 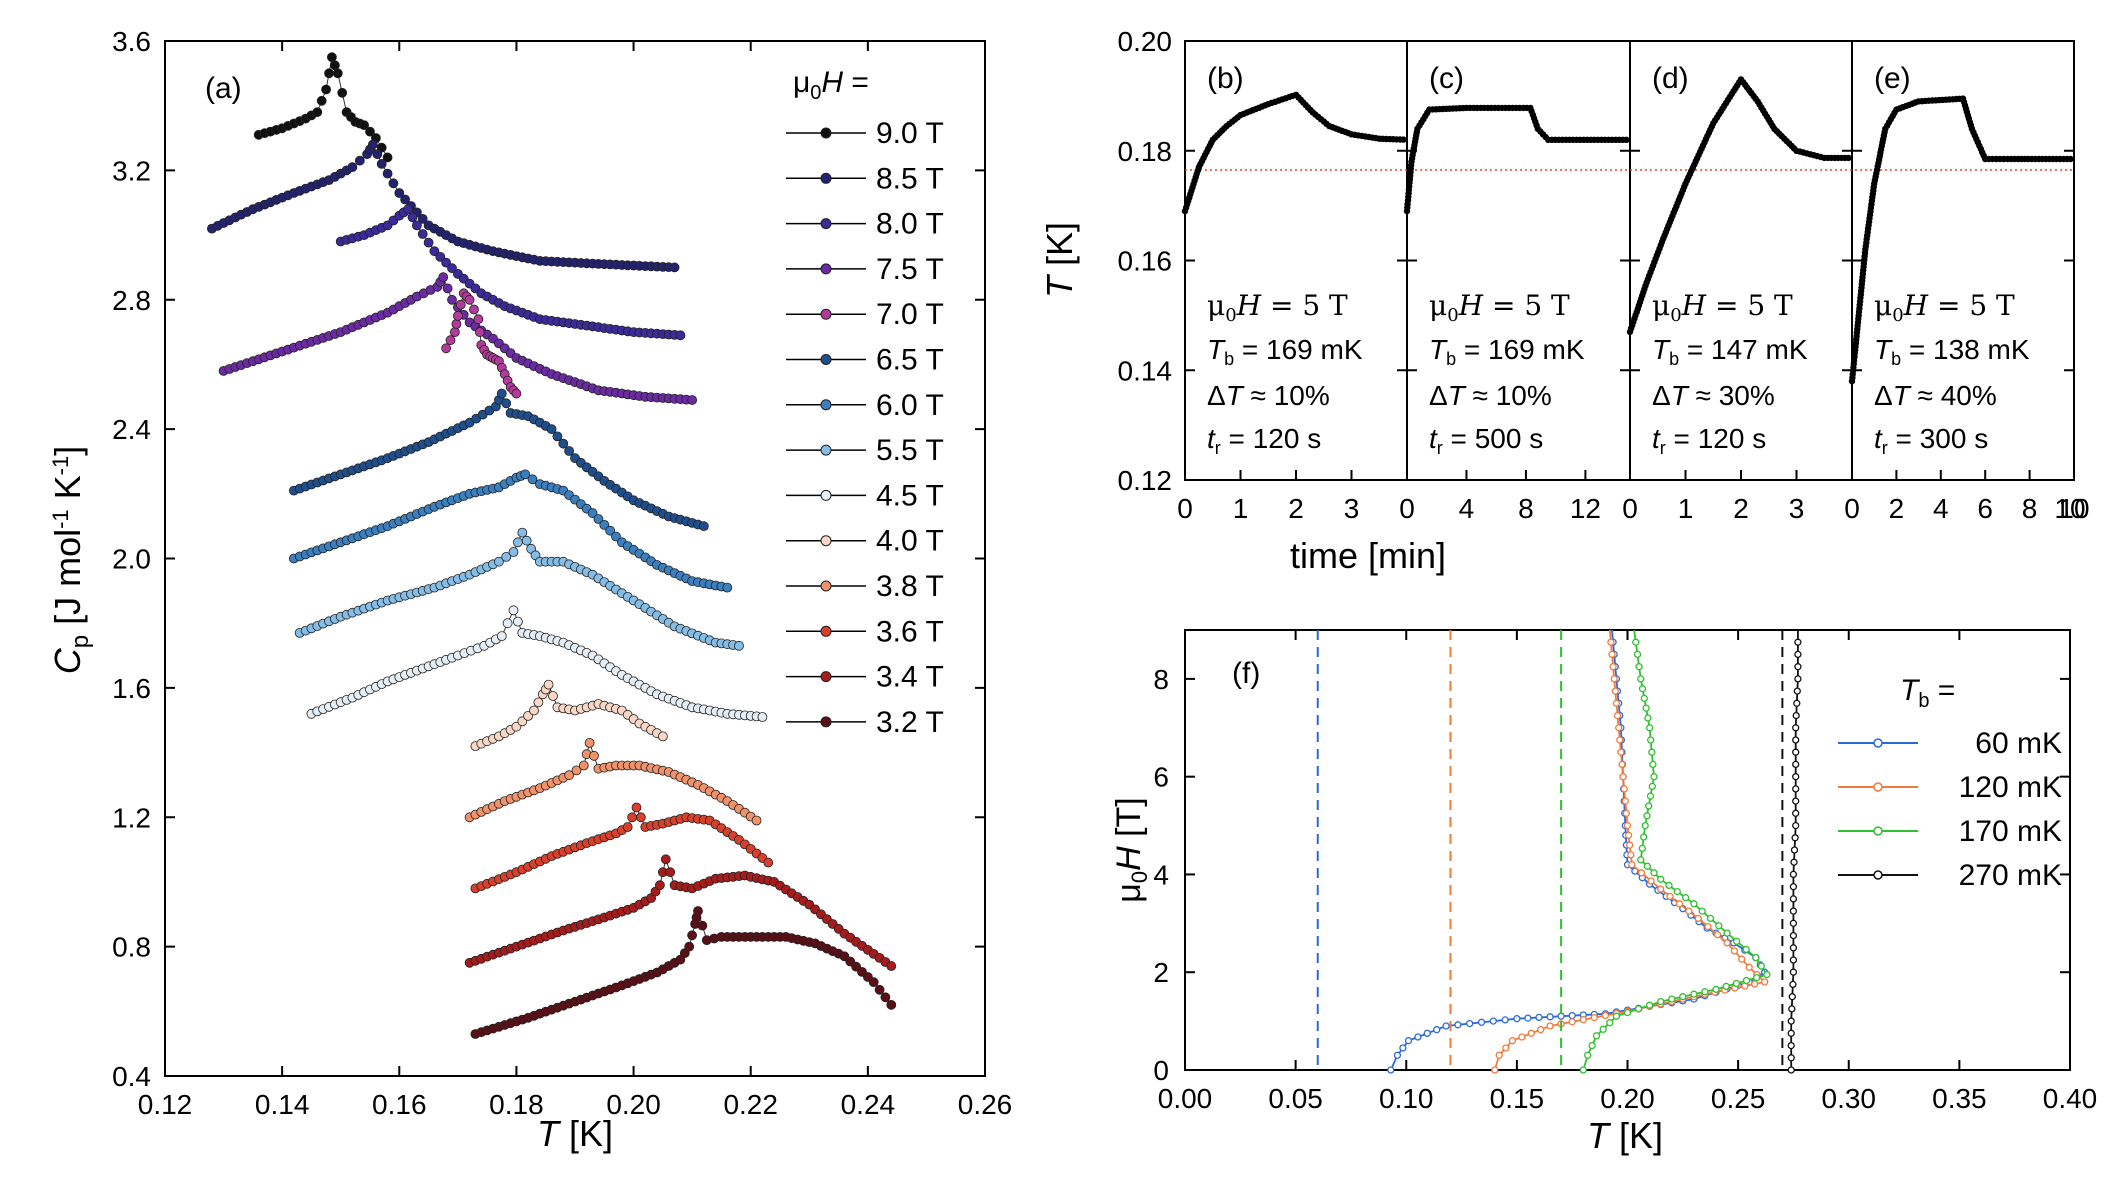 What do you see at coordinates (1145, 480) in the screenshot?
I see `time-ytick-label: 0.12` at bounding box center [1145, 480].